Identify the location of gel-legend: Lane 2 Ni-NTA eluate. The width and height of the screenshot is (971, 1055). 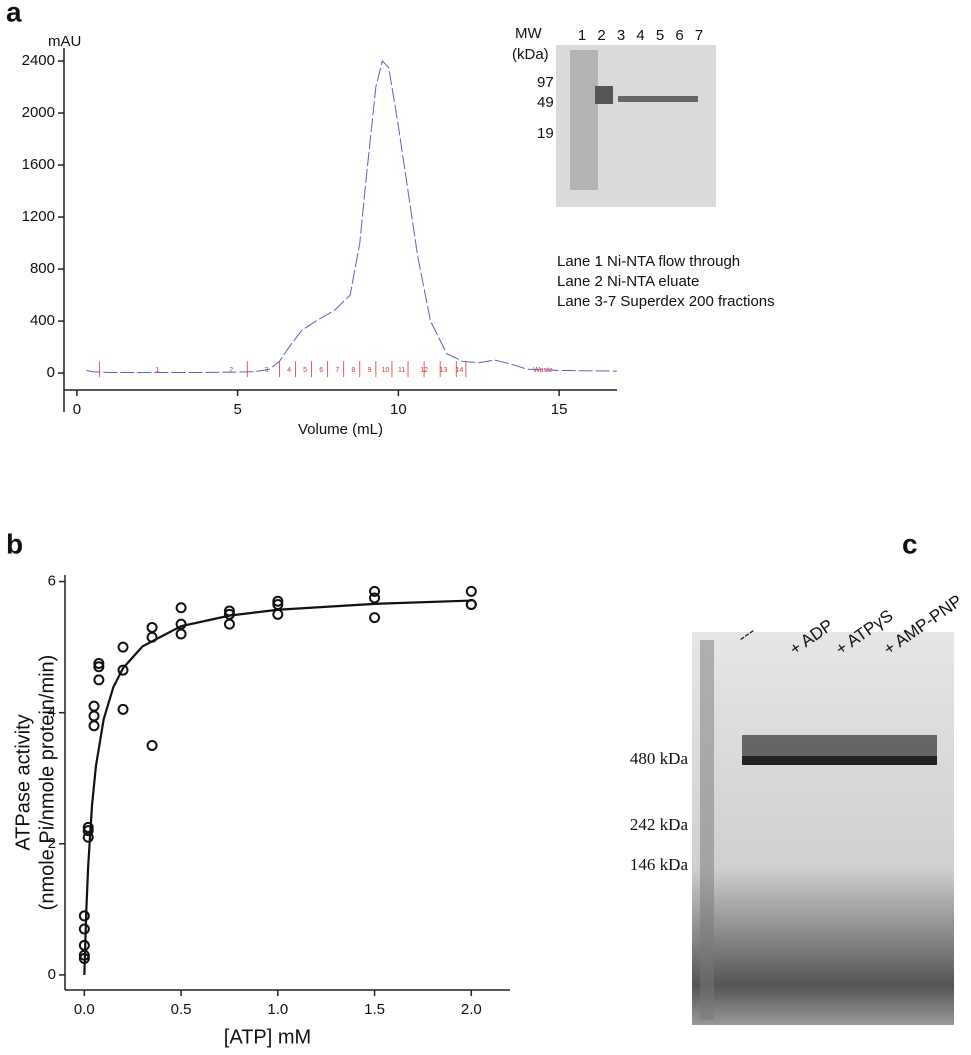
(628, 281).